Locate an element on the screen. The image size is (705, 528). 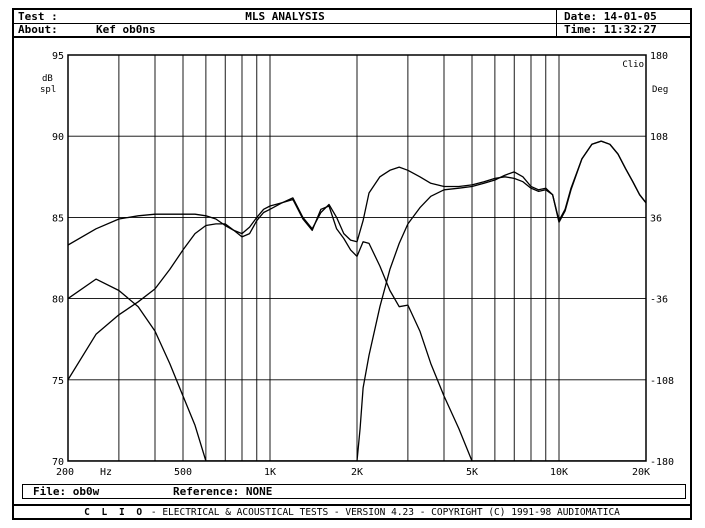
about-label: About: is located at coordinates (38, 29).